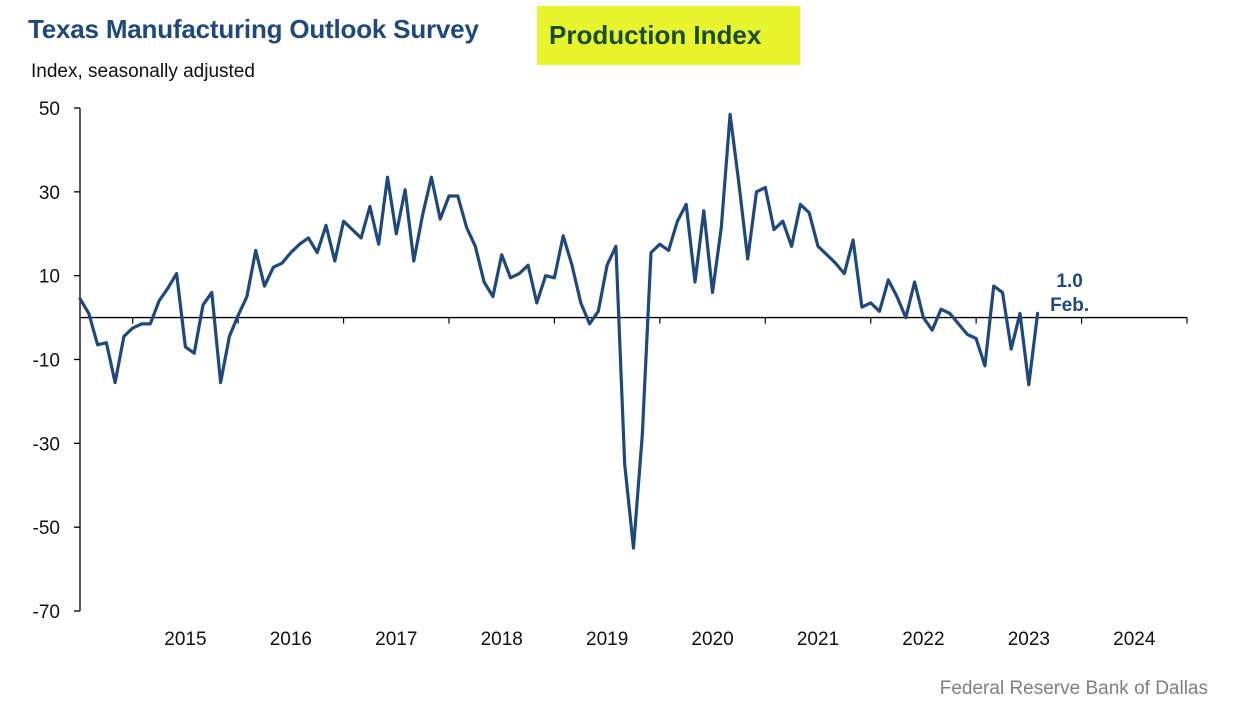 This screenshot has width=1258, height=717. I want to click on chart-title-highlight: Production Index, so click(668, 35).